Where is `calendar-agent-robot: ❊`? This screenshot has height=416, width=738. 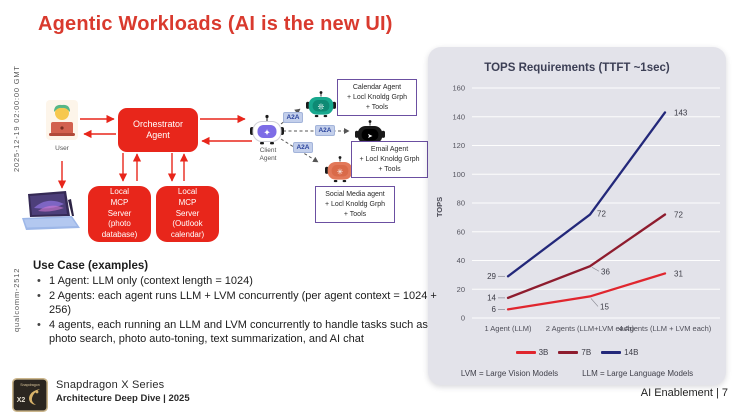 calendar-agent-robot: ❊ is located at coordinates (321, 104).